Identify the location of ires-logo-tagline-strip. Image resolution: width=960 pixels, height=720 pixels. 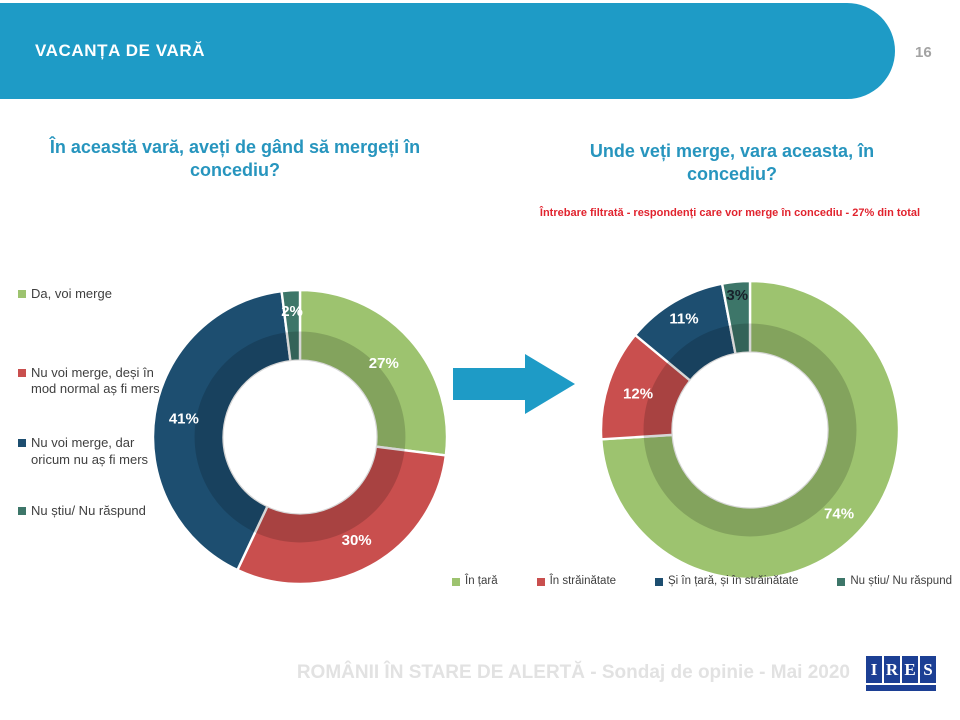
(901, 688).